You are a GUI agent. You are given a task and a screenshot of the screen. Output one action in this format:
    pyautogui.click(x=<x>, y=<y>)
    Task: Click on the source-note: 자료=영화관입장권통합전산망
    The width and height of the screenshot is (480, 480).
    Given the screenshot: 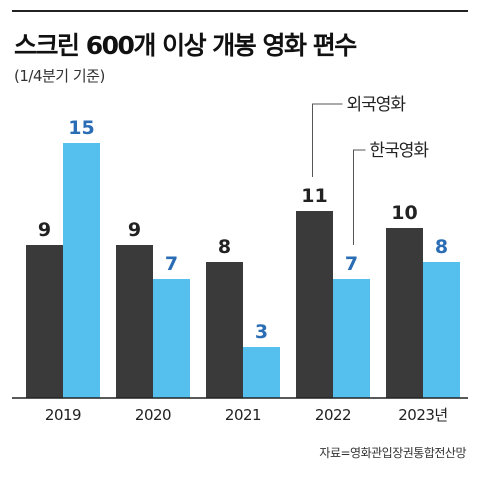 What is the action you would take?
    pyautogui.click(x=392, y=453)
    